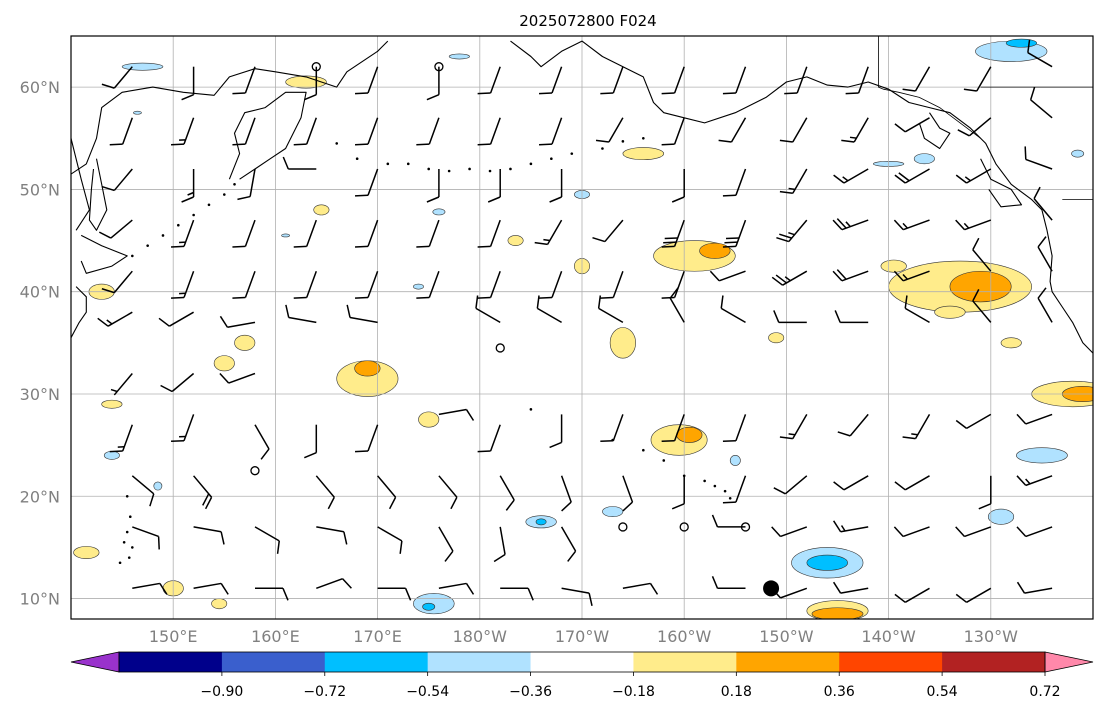 Image resolution: width=1105 pixels, height=716 pixels. I want to click on colorbar-tick-label: 0.54, so click(942, 692).